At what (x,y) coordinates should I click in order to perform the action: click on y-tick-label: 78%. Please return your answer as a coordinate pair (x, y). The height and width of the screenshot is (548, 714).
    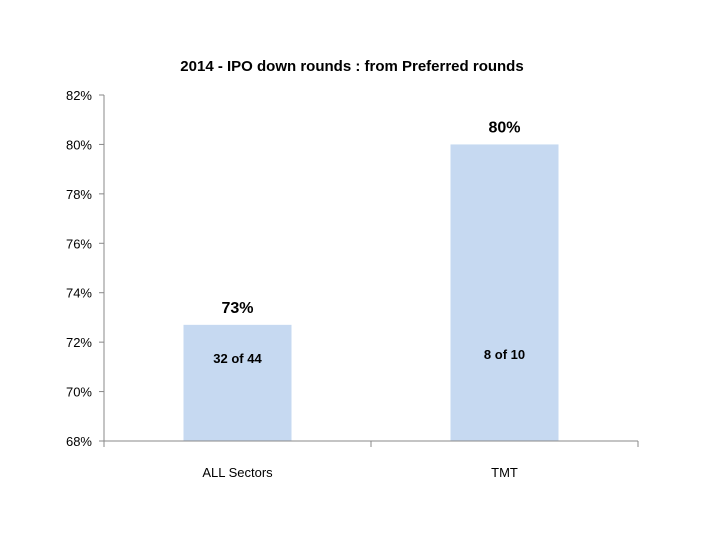
    Looking at the image, I should click on (79, 194).